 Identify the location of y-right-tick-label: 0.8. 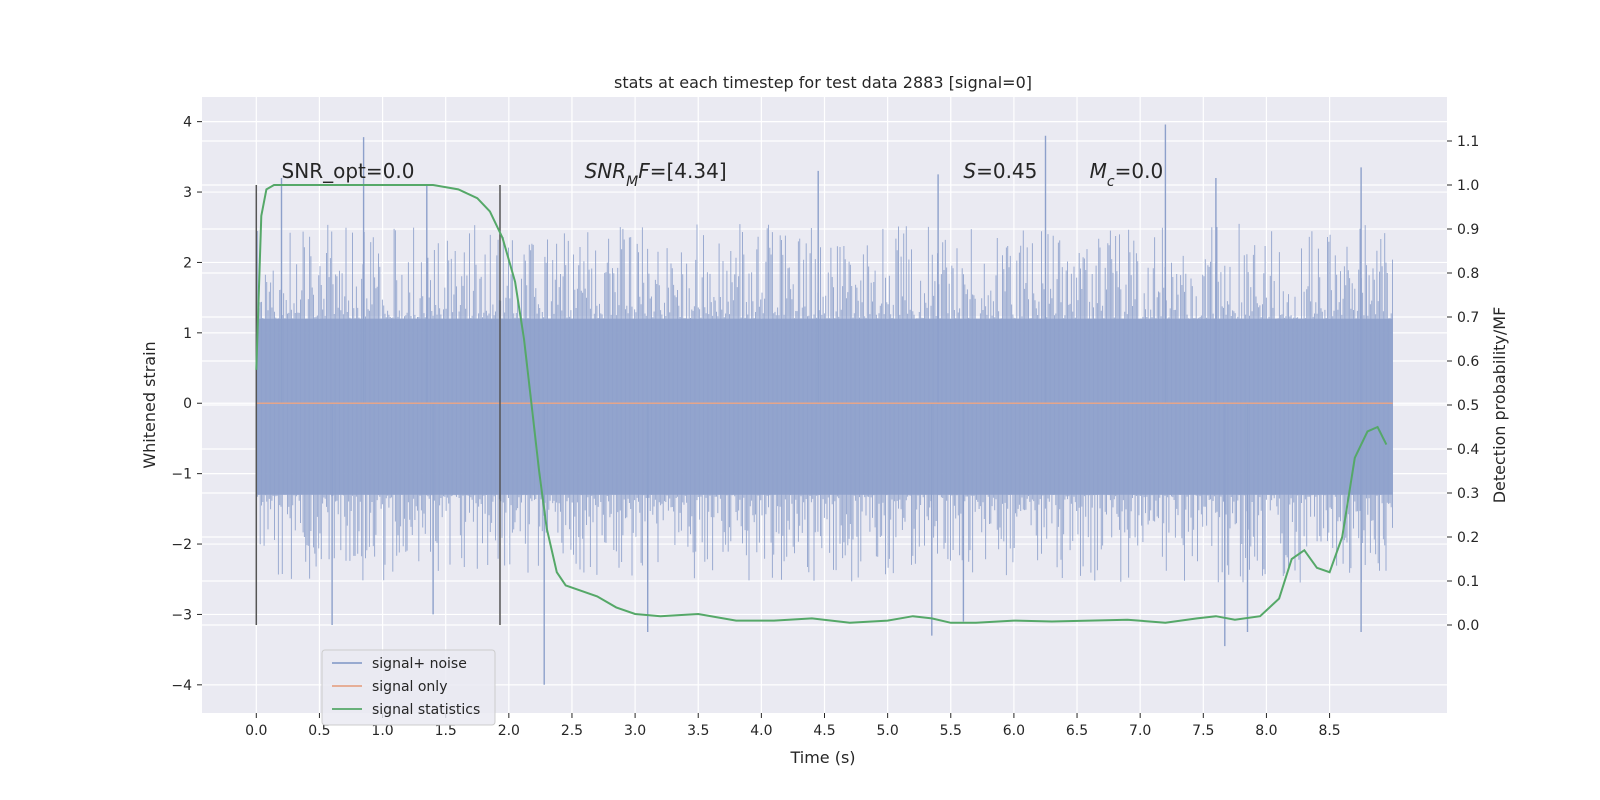
(1468, 274).